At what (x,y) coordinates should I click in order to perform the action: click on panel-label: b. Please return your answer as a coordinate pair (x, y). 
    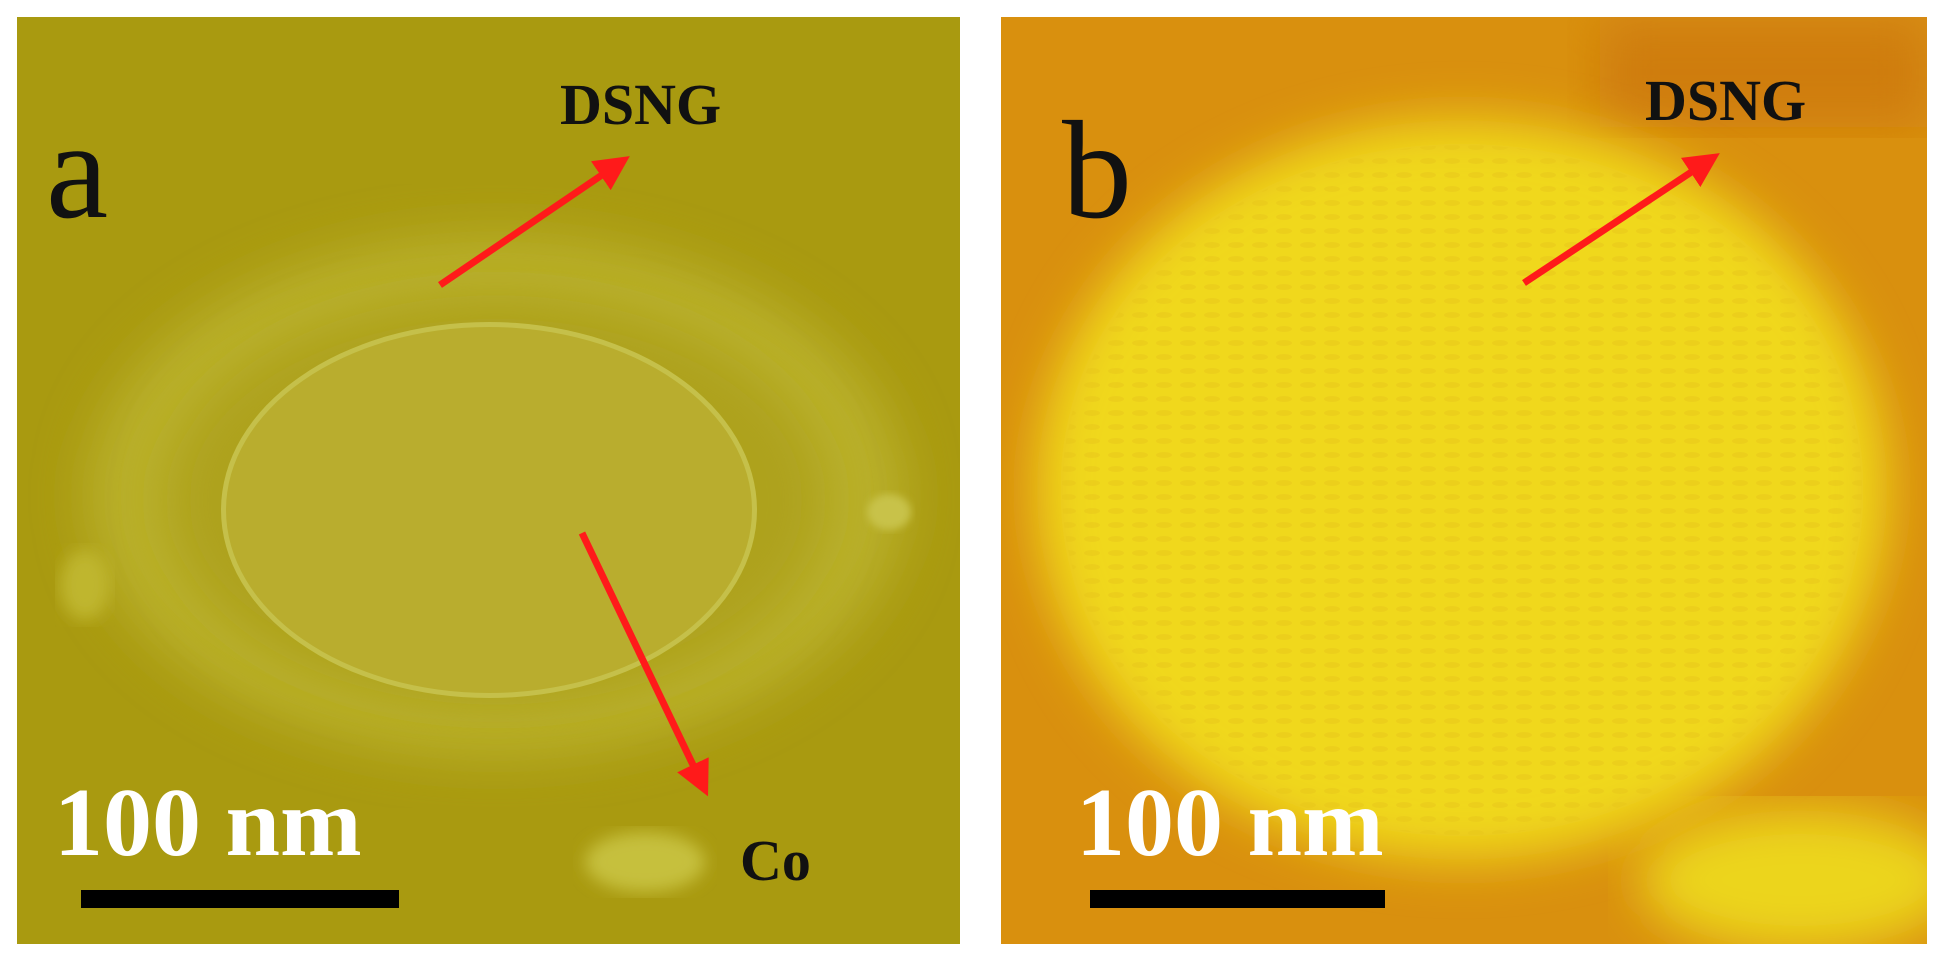
    Looking at the image, I should click on (1097, 170).